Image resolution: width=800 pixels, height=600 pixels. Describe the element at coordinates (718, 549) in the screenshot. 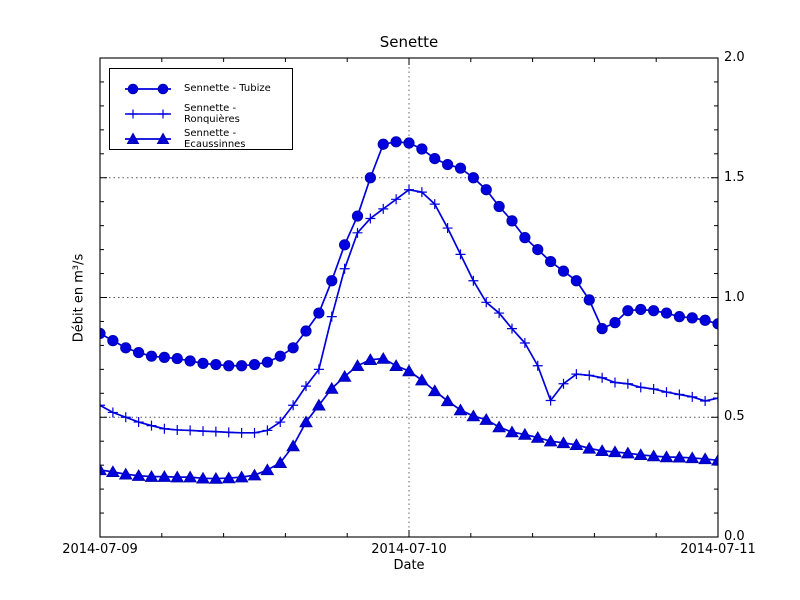

I see `x-tick-label-2014-07-11: 2014-07-11` at that location.